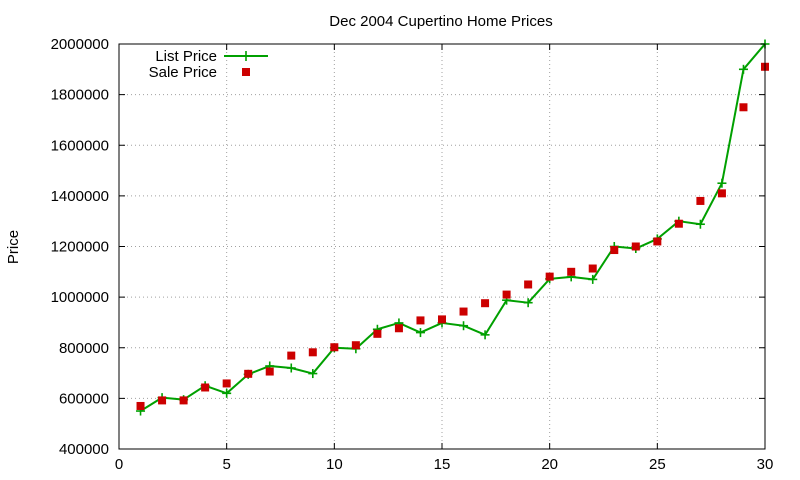 This screenshot has height=480, width=800. I want to click on y-tick-label: 400000, so click(84, 449).